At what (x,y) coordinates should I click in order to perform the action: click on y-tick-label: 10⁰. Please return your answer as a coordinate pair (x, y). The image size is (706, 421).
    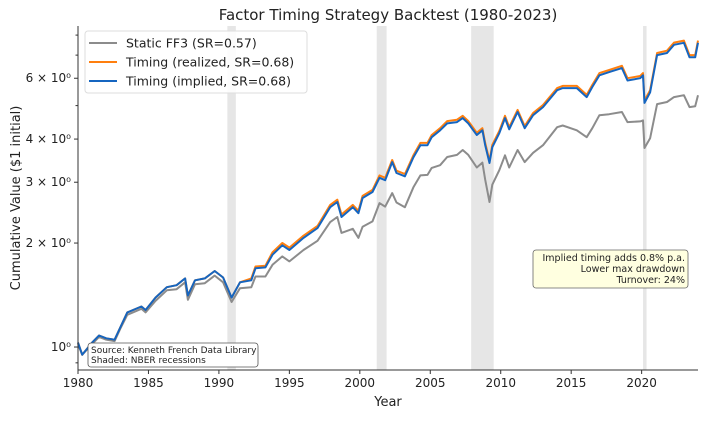
    Looking at the image, I should click on (61, 347).